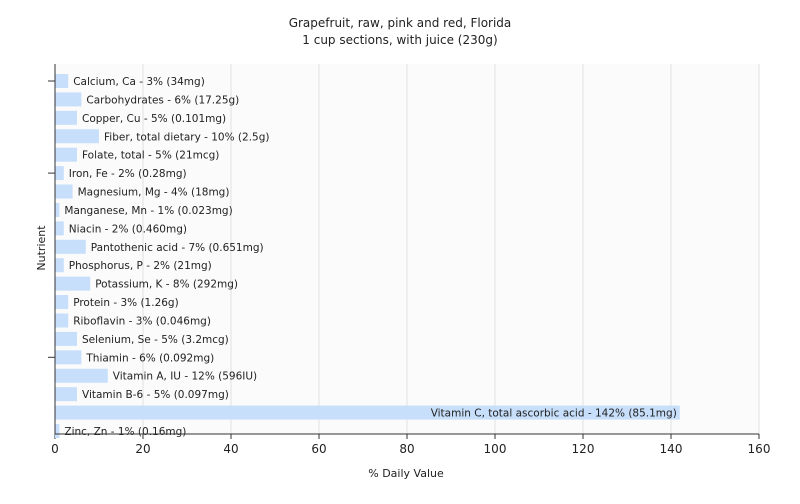 Image resolution: width=800 pixels, height=504 pixels. What do you see at coordinates (142, 449) in the screenshot?
I see `x-tick-label: 20` at bounding box center [142, 449].